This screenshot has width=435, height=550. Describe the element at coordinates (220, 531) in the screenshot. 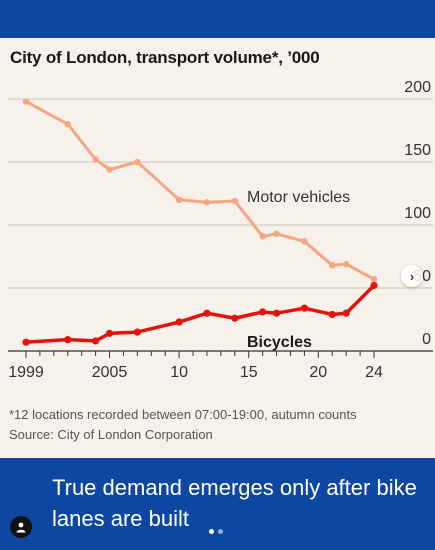

I see `pager-dot` at that location.